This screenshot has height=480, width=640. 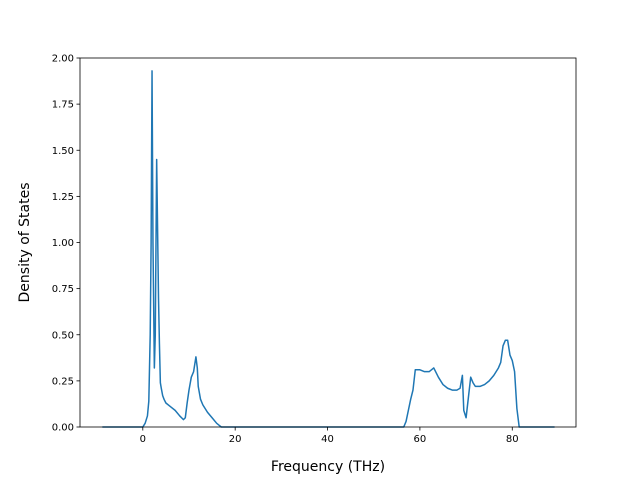 What do you see at coordinates (328, 467) in the screenshot?
I see `x-axis-title: Frequency (THz)` at bounding box center [328, 467].